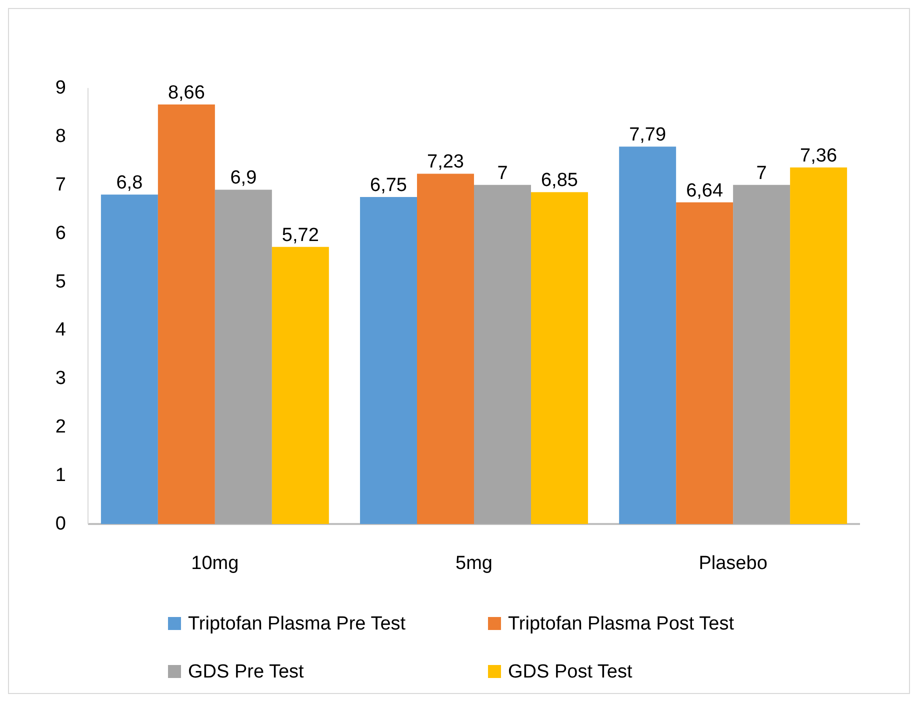 The height and width of the screenshot is (702, 918). I want to click on data-label: 7,36, so click(819, 155).